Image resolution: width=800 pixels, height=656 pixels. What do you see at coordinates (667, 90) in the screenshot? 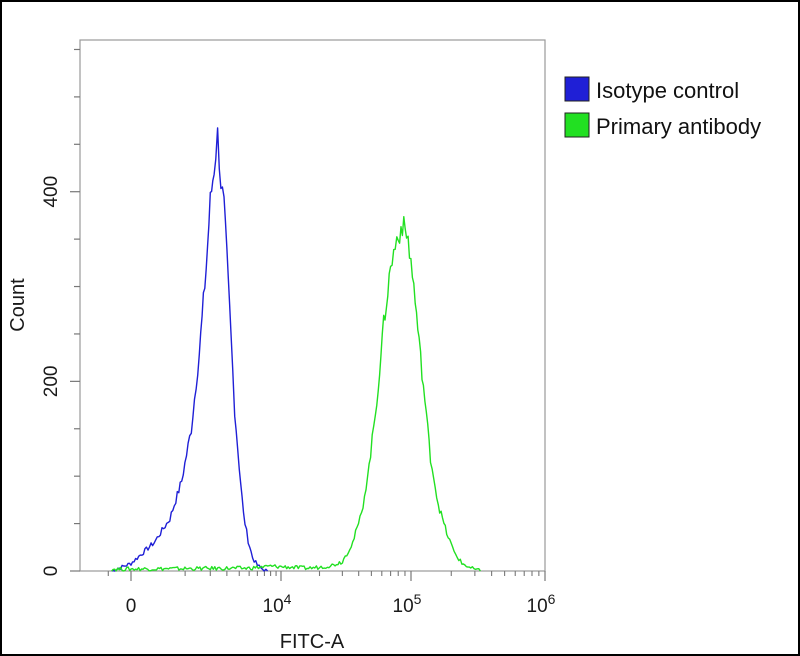
I see `legend-label: Isotype control` at bounding box center [667, 90].